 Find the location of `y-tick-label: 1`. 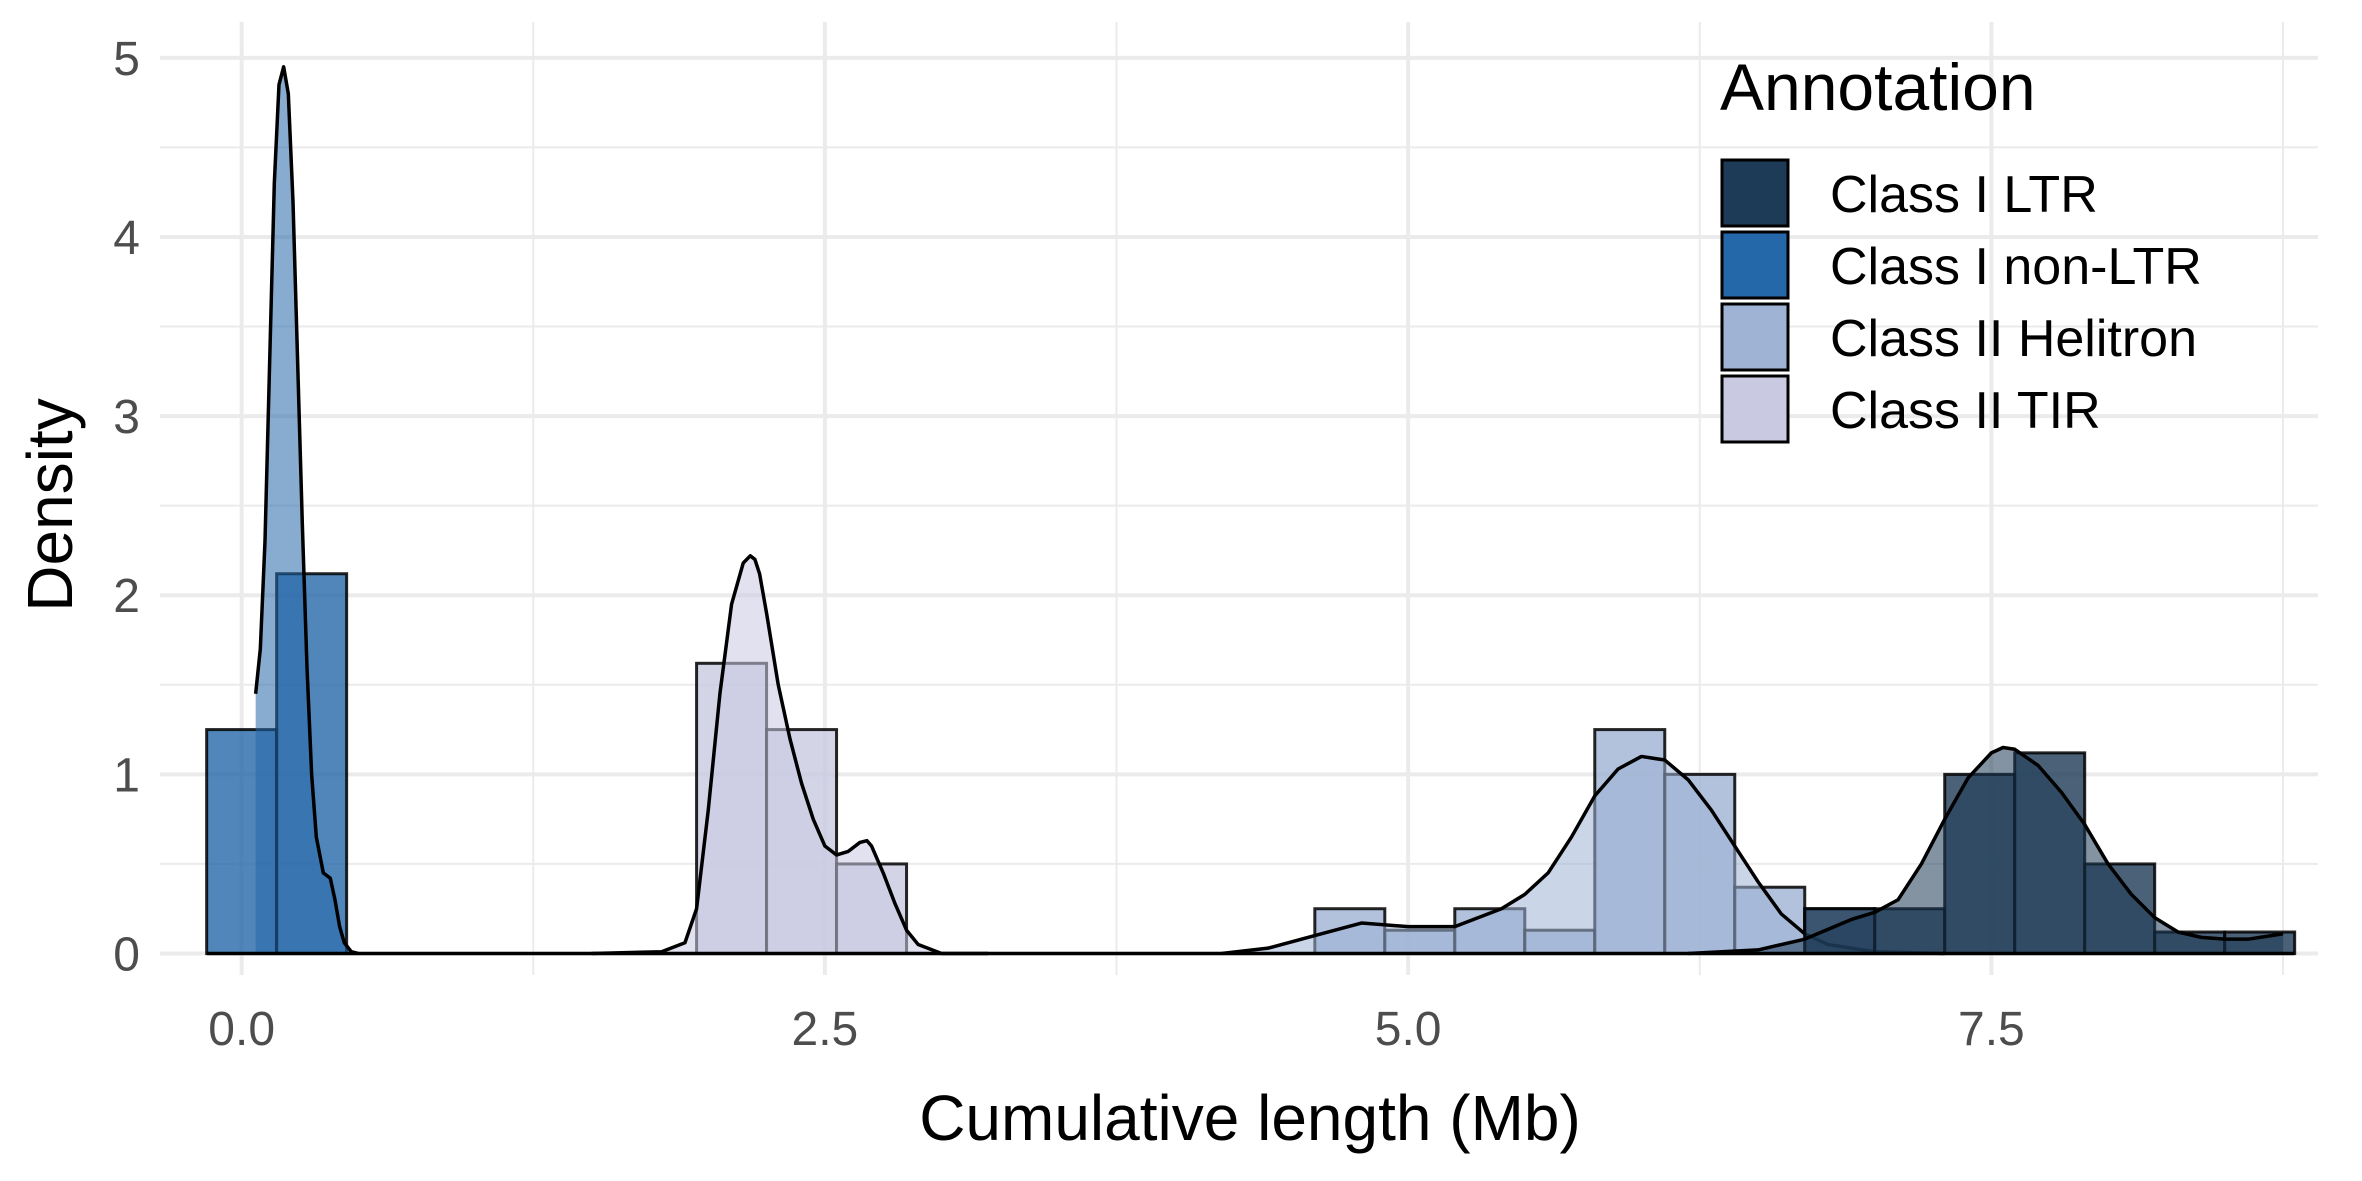

y-tick-label: 1 is located at coordinates (126, 775).